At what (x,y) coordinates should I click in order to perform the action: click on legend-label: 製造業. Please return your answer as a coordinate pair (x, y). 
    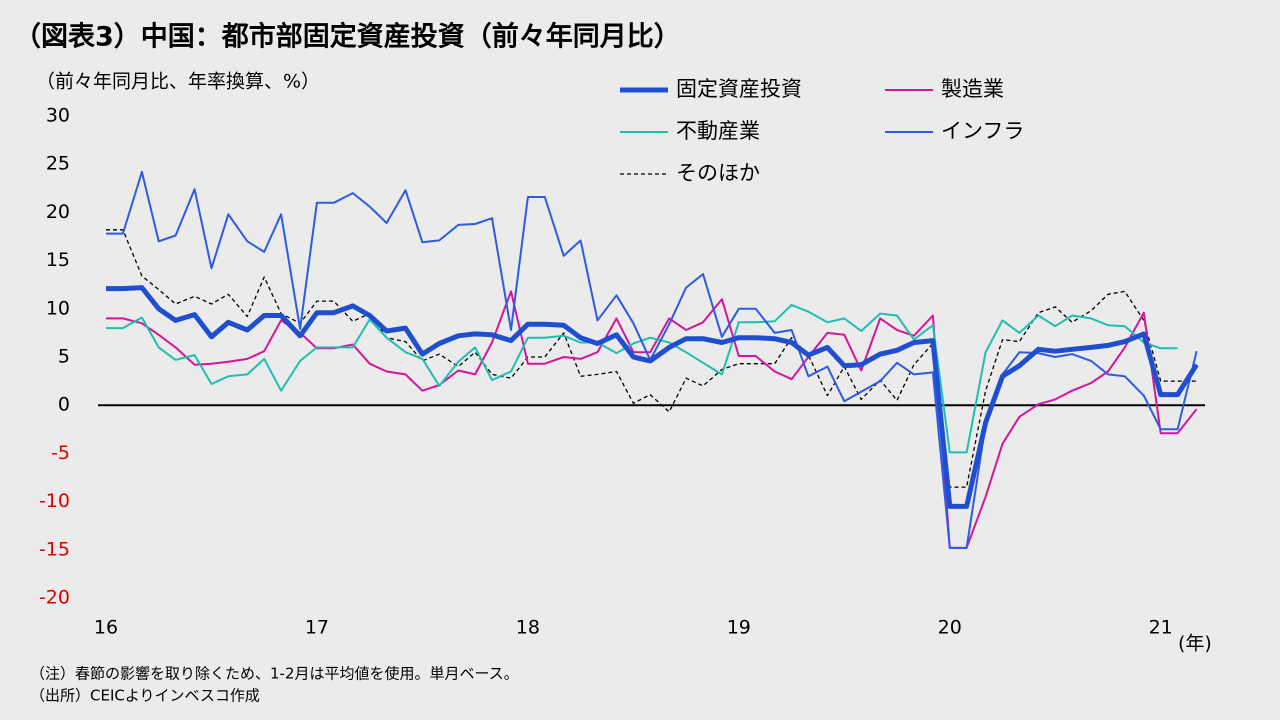
    Looking at the image, I should click on (972, 89).